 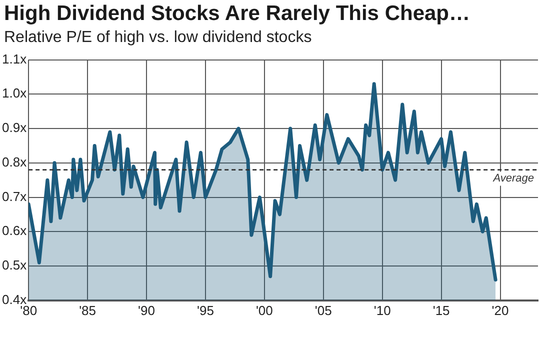 What do you see at coordinates (15, 265) in the screenshot?
I see `y-tick-label: 0.5x` at bounding box center [15, 265].